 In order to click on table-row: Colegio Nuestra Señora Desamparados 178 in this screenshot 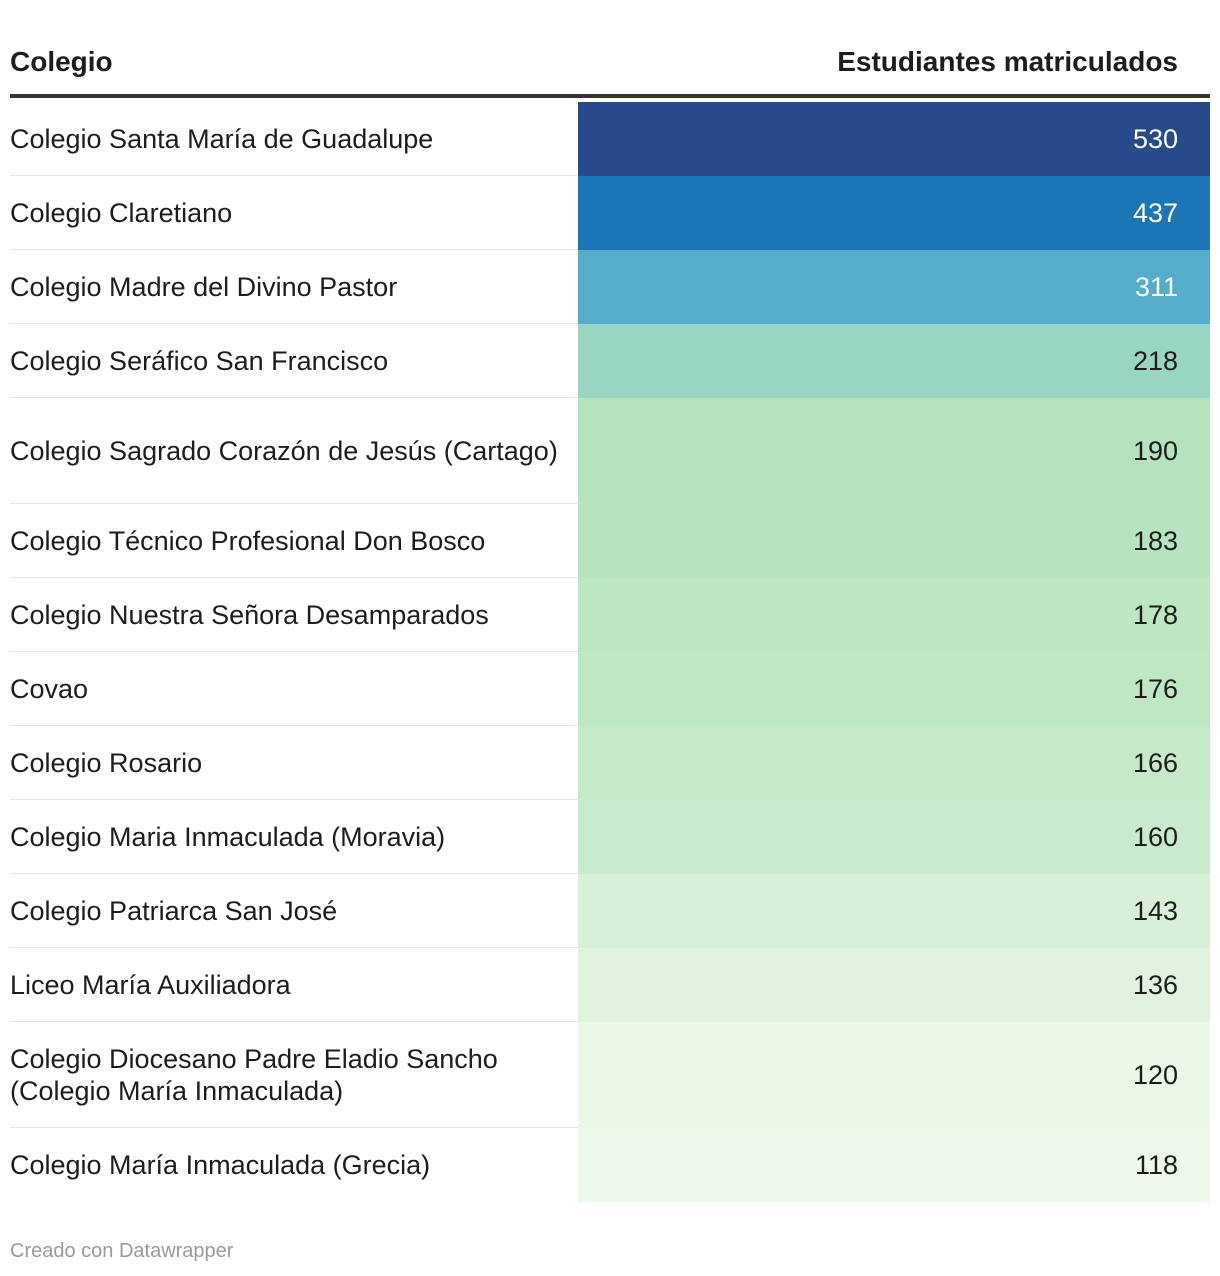, I will do `click(610, 615)`.